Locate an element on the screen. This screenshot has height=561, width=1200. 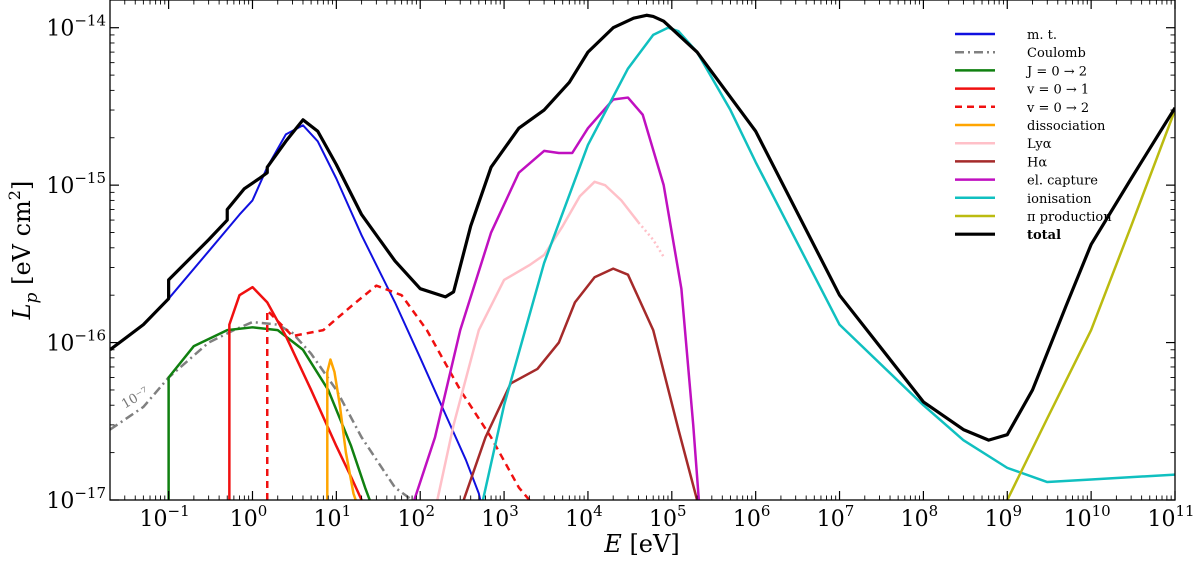
series-coulomb is located at coordinates (261, 410).